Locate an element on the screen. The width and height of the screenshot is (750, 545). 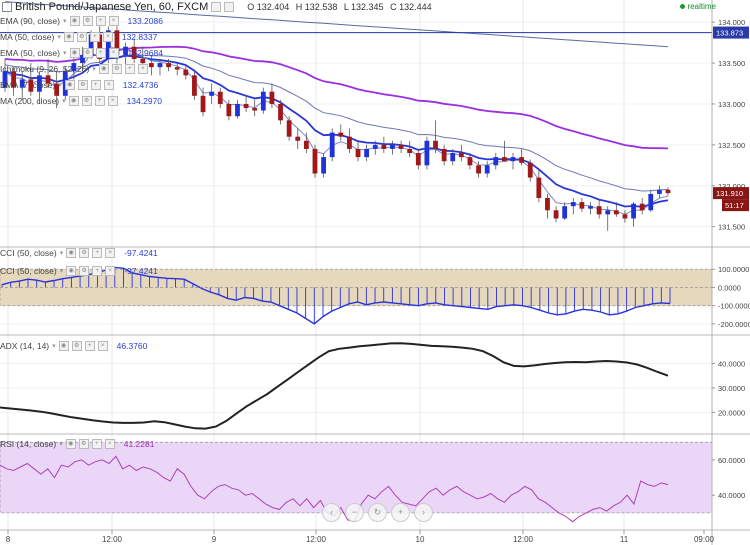
indicator-legend-row: EMA (90, close) ▾ ◉ ⚙ + × 133.2086 is located at coordinates (81, 21).